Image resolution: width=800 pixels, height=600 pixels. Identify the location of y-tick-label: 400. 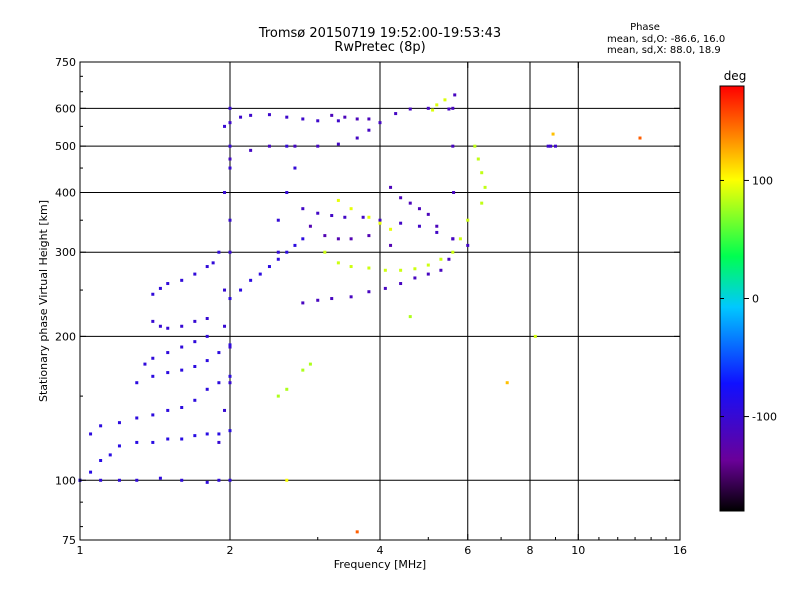
(65, 192).